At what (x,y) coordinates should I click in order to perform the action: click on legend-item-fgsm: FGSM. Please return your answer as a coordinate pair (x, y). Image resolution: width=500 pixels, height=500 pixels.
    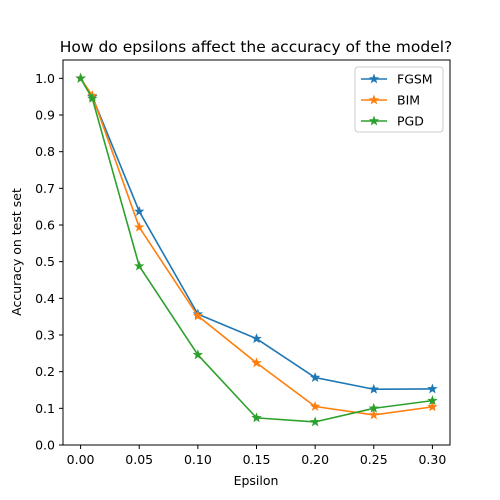
    Looking at the image, I should click on (397, 79).